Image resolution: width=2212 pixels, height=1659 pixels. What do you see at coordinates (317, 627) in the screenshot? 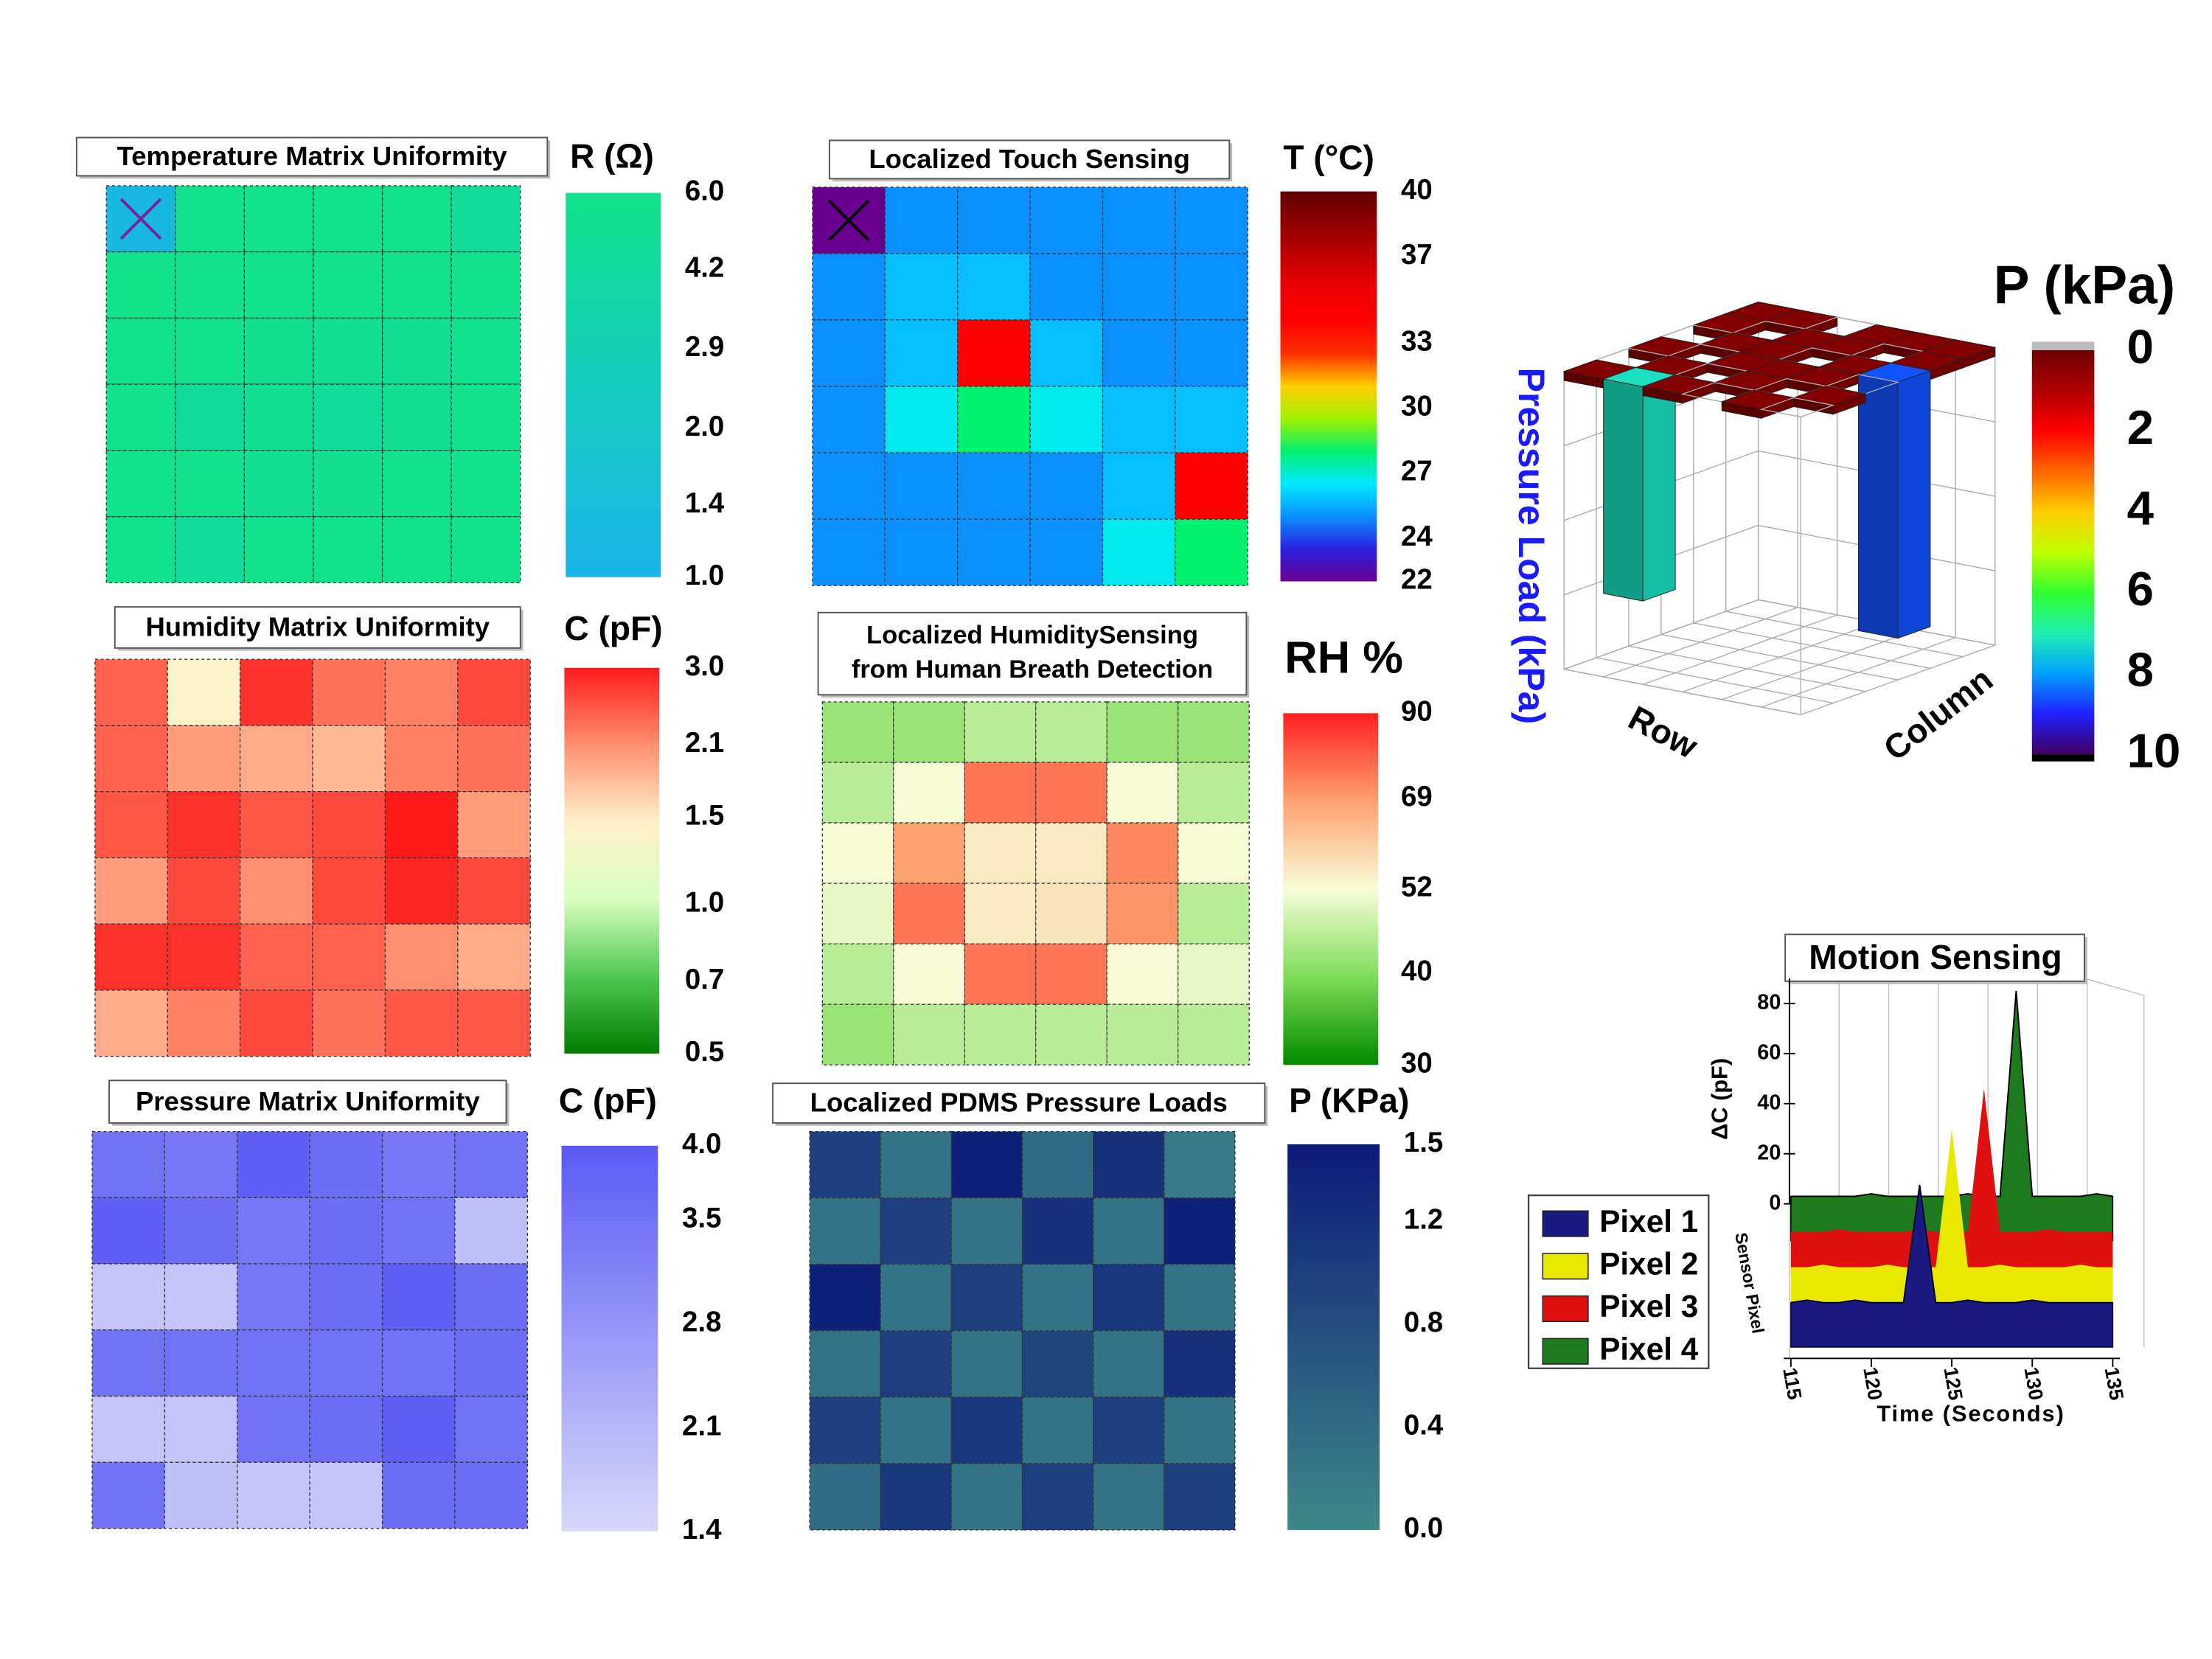
I see `chart-title: Humidity Matrix Uniformity` at bounding box center [317, 627].